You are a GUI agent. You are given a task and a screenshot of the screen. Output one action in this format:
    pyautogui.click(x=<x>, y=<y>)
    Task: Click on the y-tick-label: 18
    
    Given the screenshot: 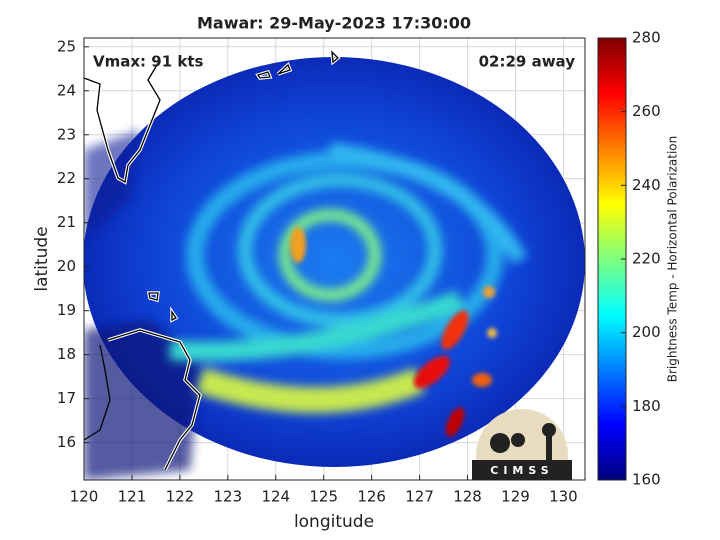 What is the action you would take?
    pyautogui.click(x=66, y=354)
    